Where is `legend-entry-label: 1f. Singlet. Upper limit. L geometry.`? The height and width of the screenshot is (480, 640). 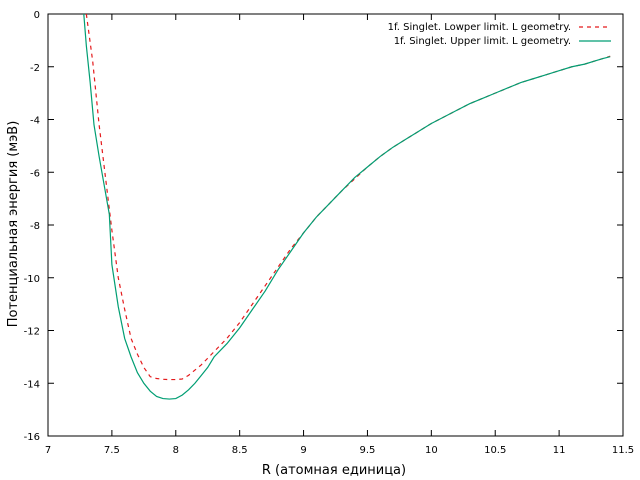
legend-entry-label: 1f. Singlet. Upper limit. L geometry. is located at coordinates (482, 41).